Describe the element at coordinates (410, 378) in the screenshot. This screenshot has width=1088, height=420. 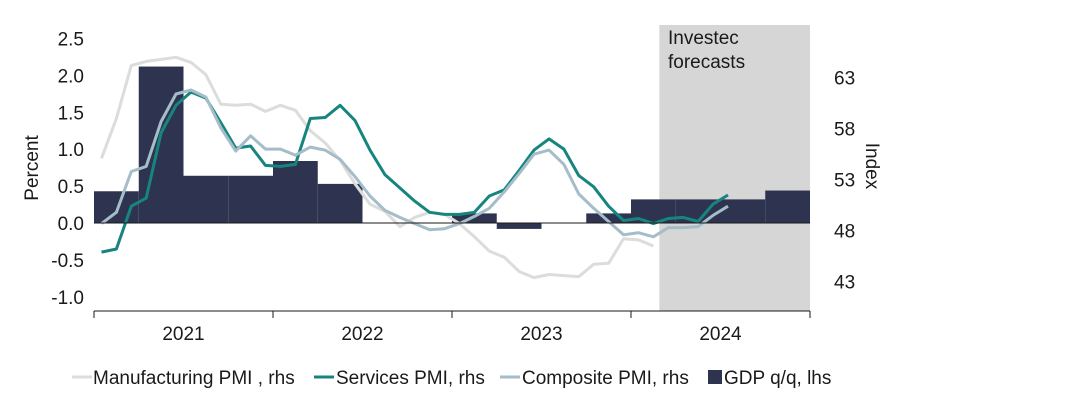
I see `legend-label-services: Services PMI, rhs` at that location.